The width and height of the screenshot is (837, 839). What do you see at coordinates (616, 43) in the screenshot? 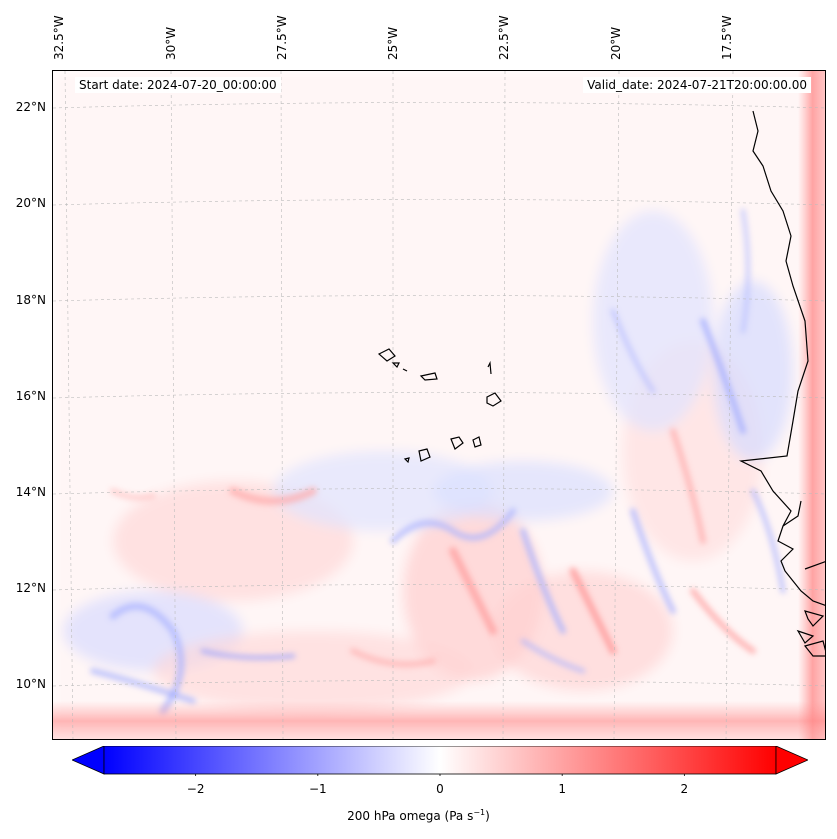
I see `lon-label-20W: 20°W` at bounding box center [616, 43].